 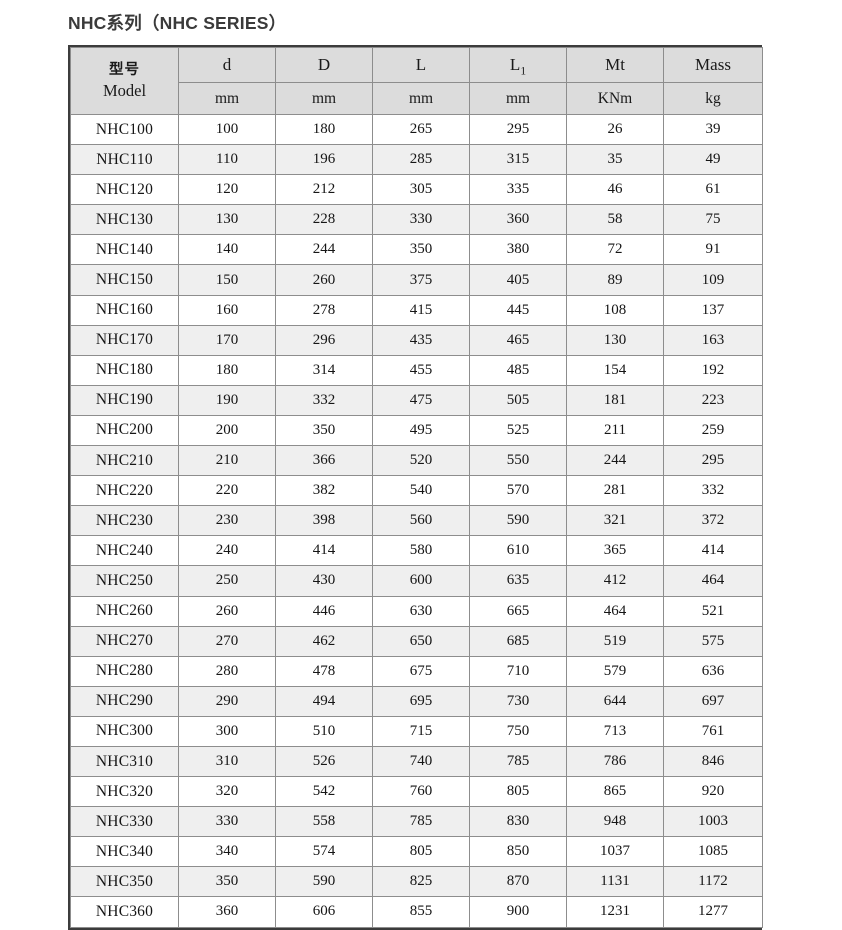 What do you see at coordinates (227, 491) in the screenshot?
I see `cell-d: 220` at bounding box center [227, 491].